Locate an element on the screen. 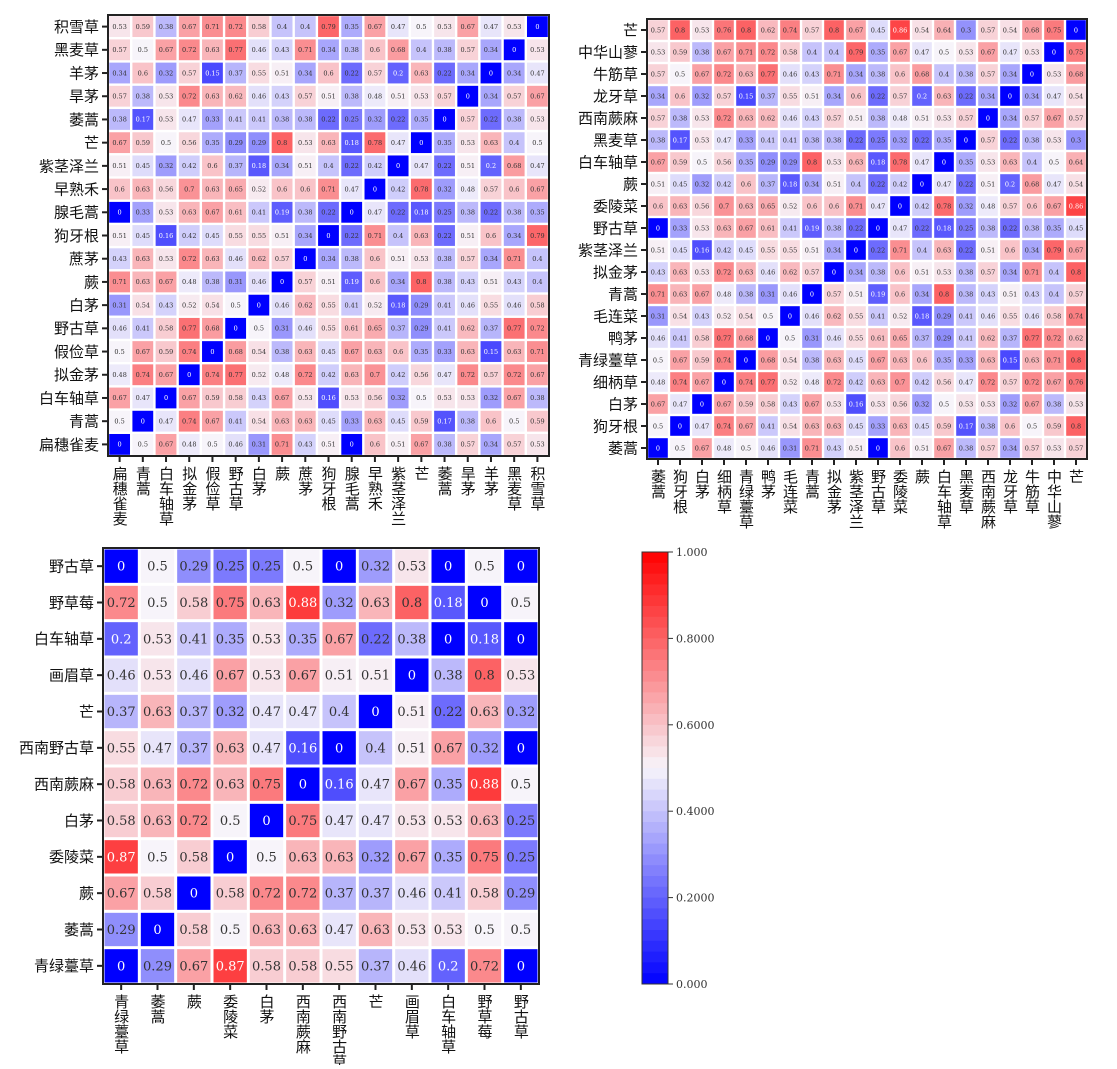 Image resolution: width=1117 pixels, height=1069 pixels. heatmap-2-value-label: 0.45 is located at coordinates (922, 426).